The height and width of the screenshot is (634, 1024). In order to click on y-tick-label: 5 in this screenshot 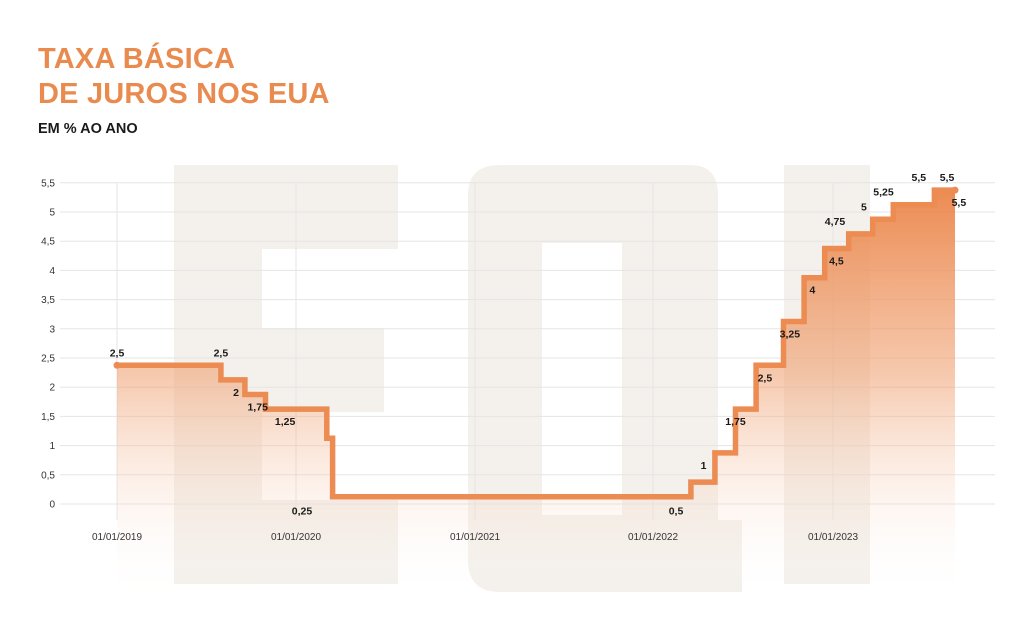, I will do `click(52, 213)`.